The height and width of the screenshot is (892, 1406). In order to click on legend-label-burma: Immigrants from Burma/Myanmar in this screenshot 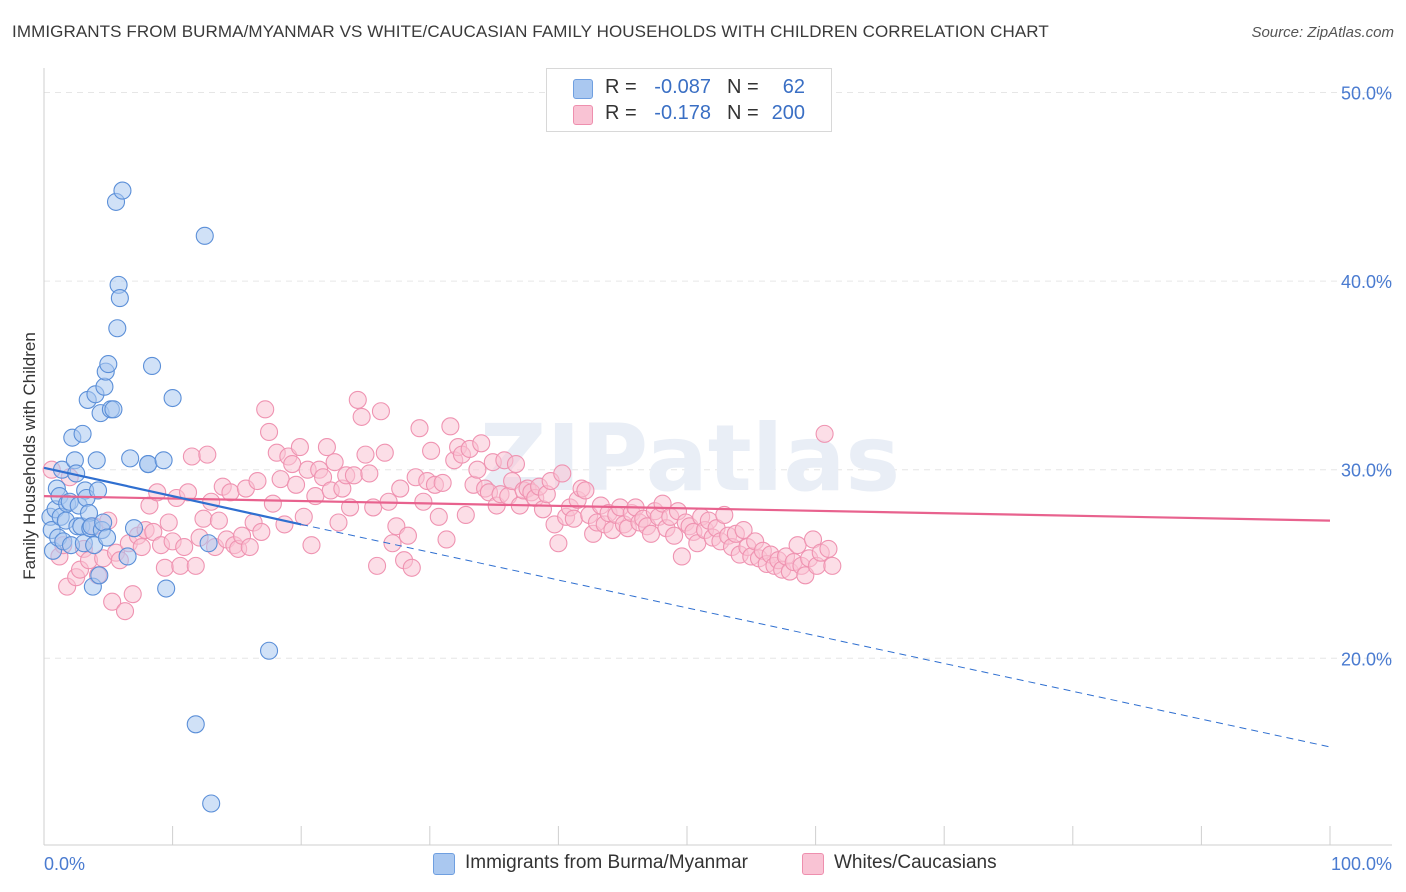, I will do `click(606, 862)`.